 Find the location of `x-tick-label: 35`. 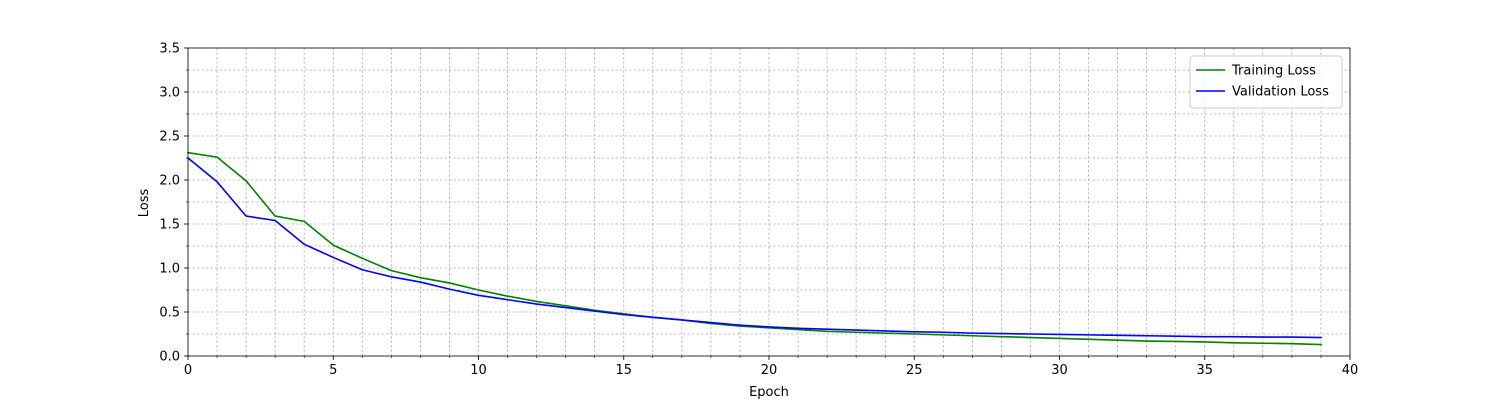

x-tick-label: 35 is located at coordinates (1204, 370).